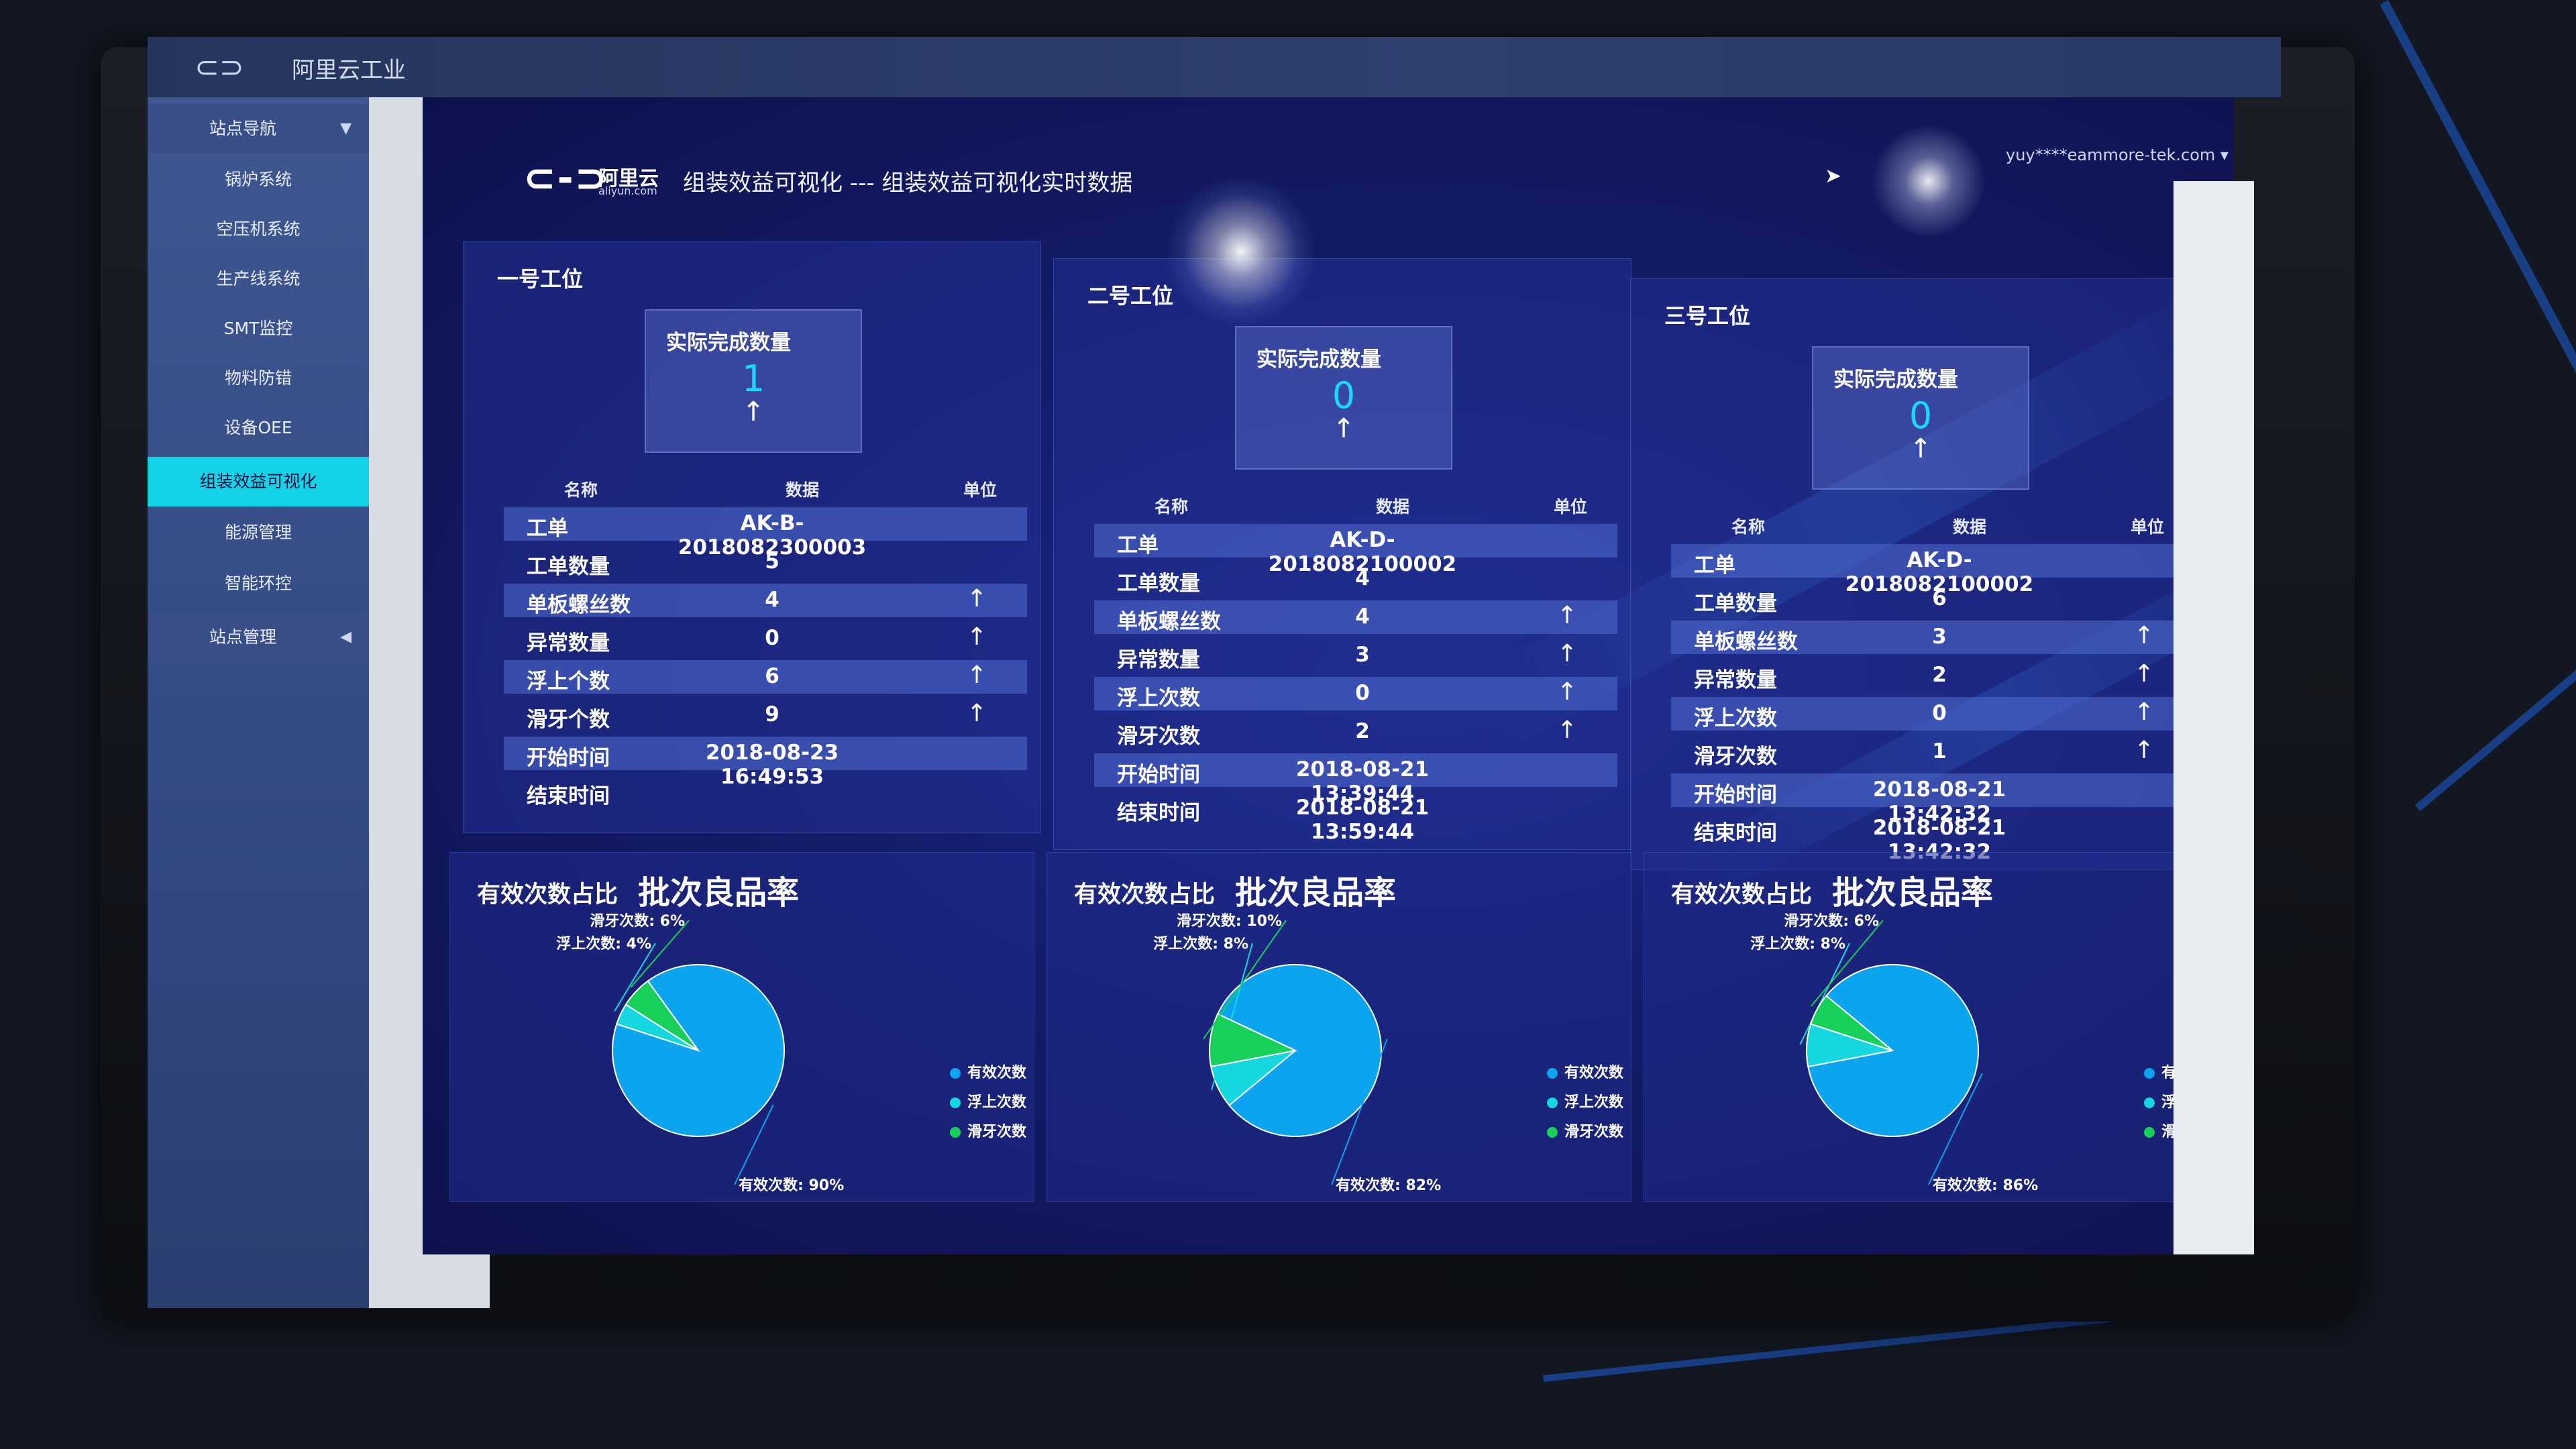 The image size is (2576, 1449). Describe the element at coordinates (1362, 820) in the screenshot. I see `row-value: 2018-08-21 13:59:44` at that location.